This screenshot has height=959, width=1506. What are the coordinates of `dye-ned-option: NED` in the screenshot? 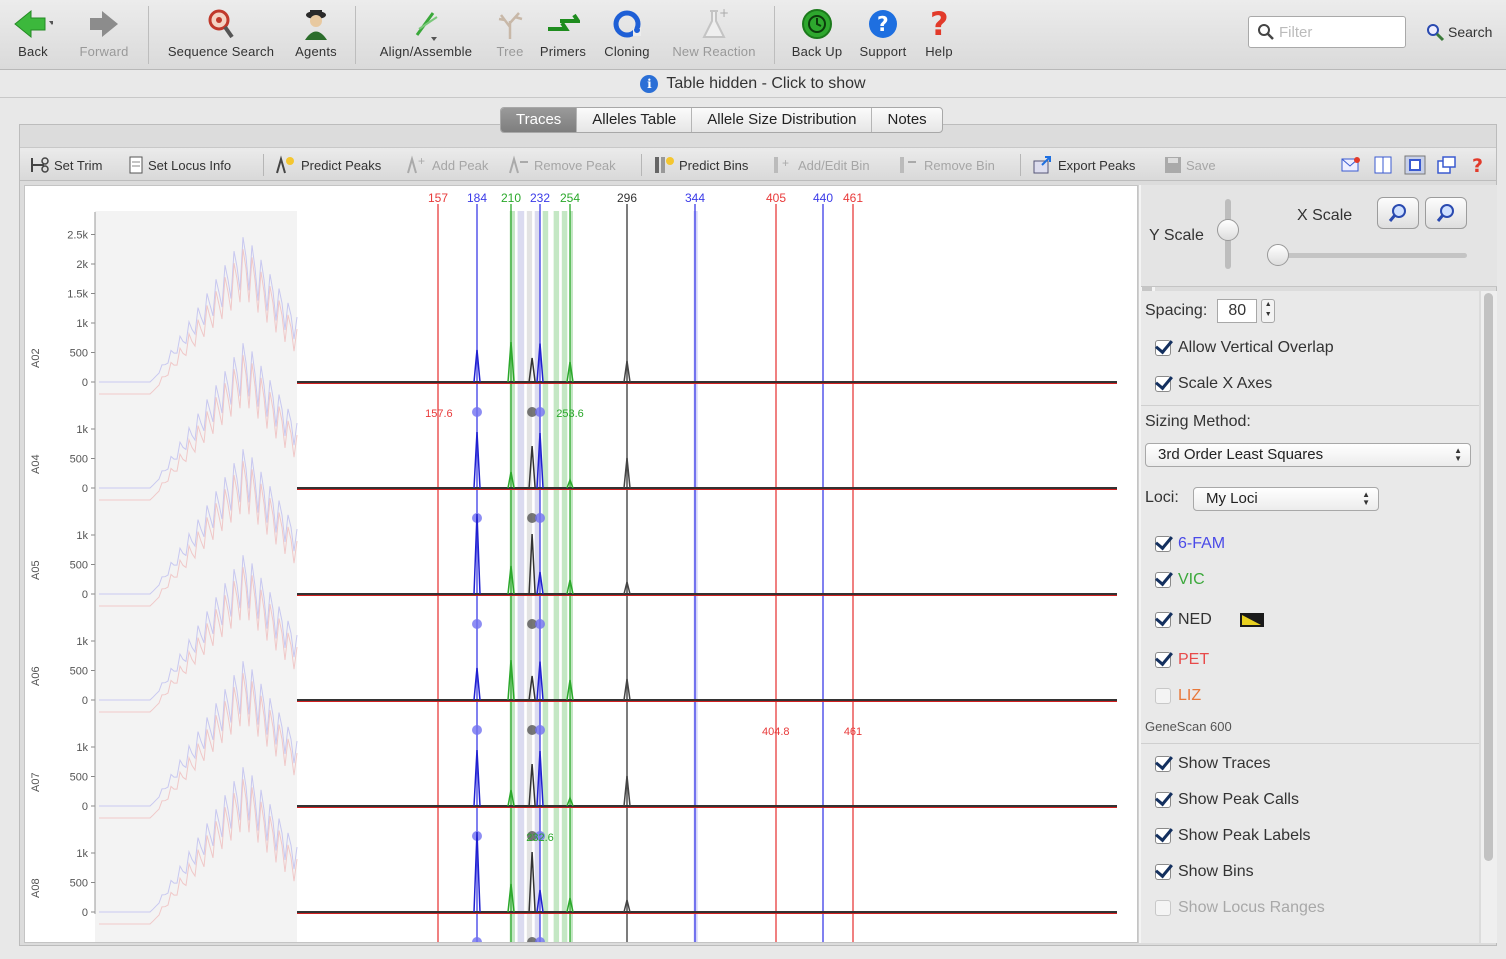 It's located at (1210, 620).